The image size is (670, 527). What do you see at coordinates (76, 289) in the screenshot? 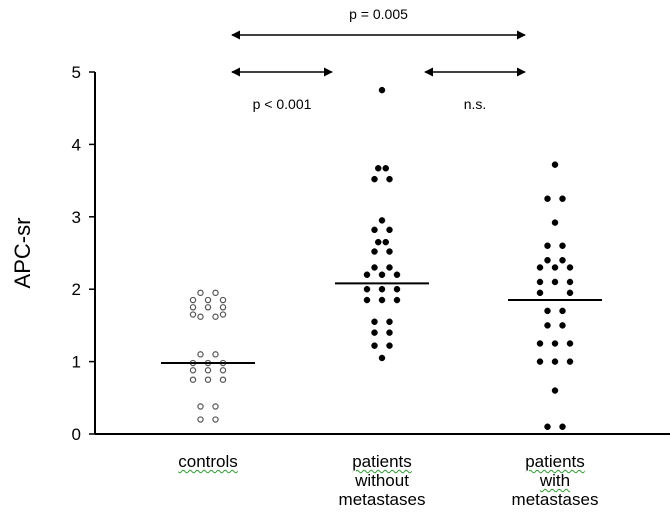
I see `y-tick-label: 2` at bounding box center [76, 289].